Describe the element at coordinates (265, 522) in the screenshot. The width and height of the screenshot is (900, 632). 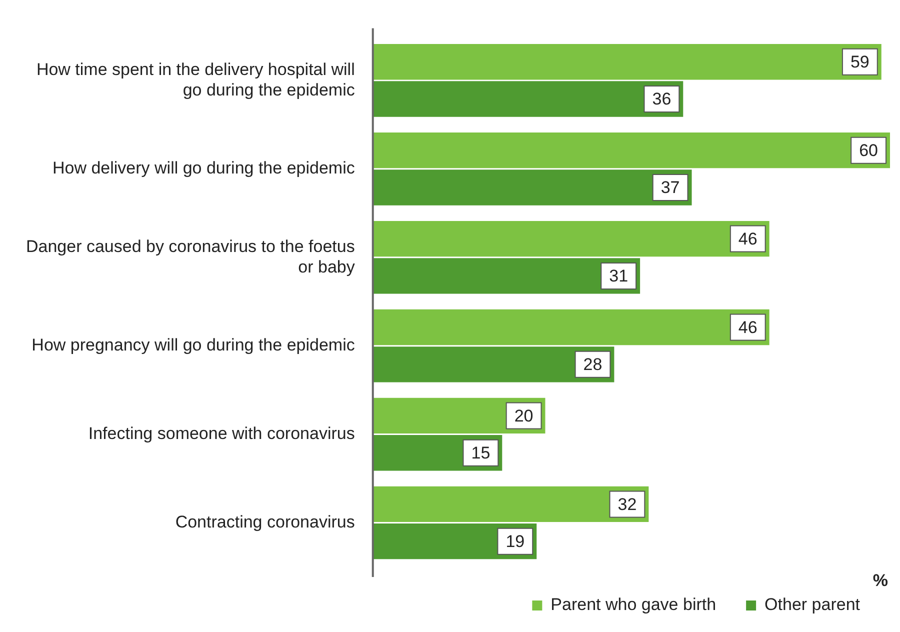
I see `y-tick-label: Contracting coronavirus` at that location.